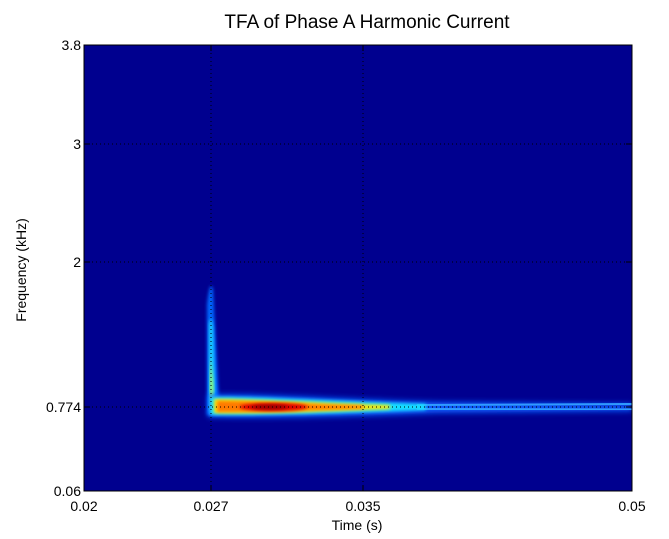 The height and width of the screenshot is (539, 669). I want to click on x-tick-label: 0.027, so click(210, 506).